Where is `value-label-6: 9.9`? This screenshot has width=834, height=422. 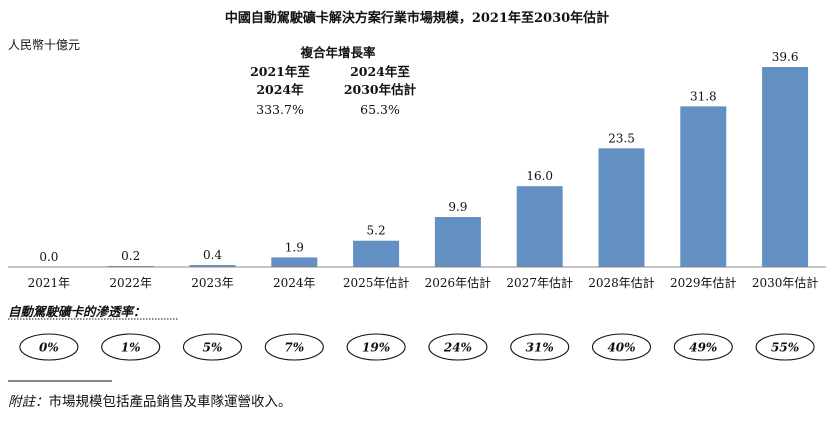
value-label-6: 9.9 is located at coordinates (457, 207).